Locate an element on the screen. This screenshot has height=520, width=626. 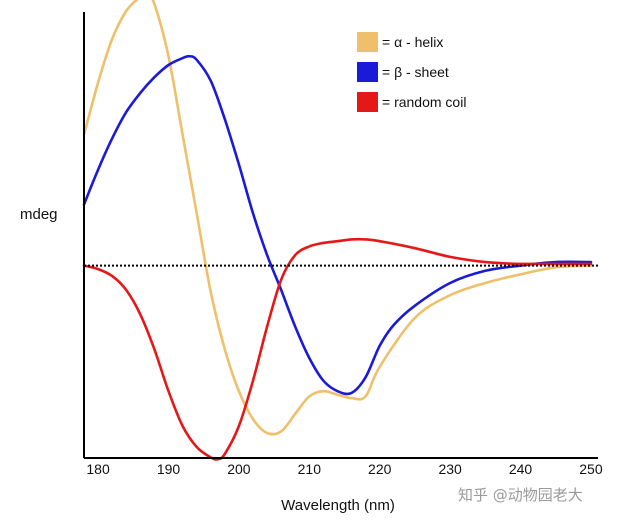
legend-label-random-coil: = random coil is located at coordinates (424, 102).